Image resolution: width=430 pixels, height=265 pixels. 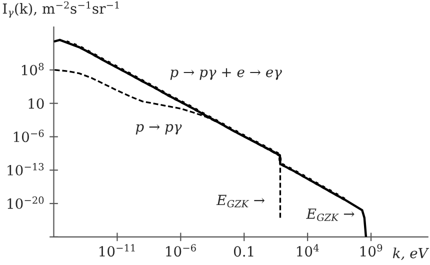 What do you see at coordinates (371, 250) in the screenshot?
I see `x-tick-label: 10$^{9}$` at bounding box center [371, 250].